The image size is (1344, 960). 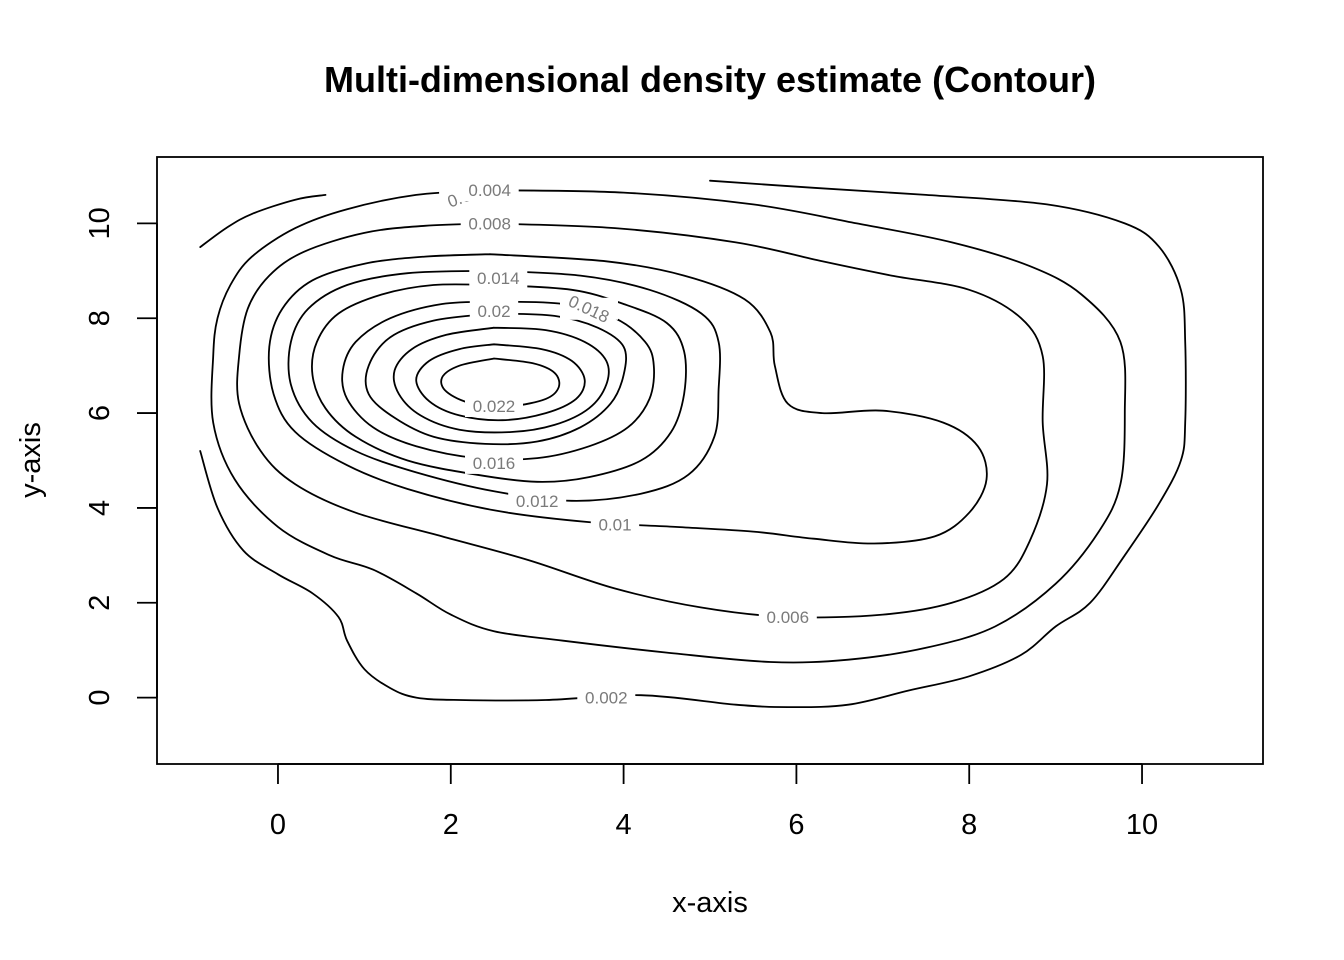 I want to click on x-tick-label: 2, so click(x=451, y=825).